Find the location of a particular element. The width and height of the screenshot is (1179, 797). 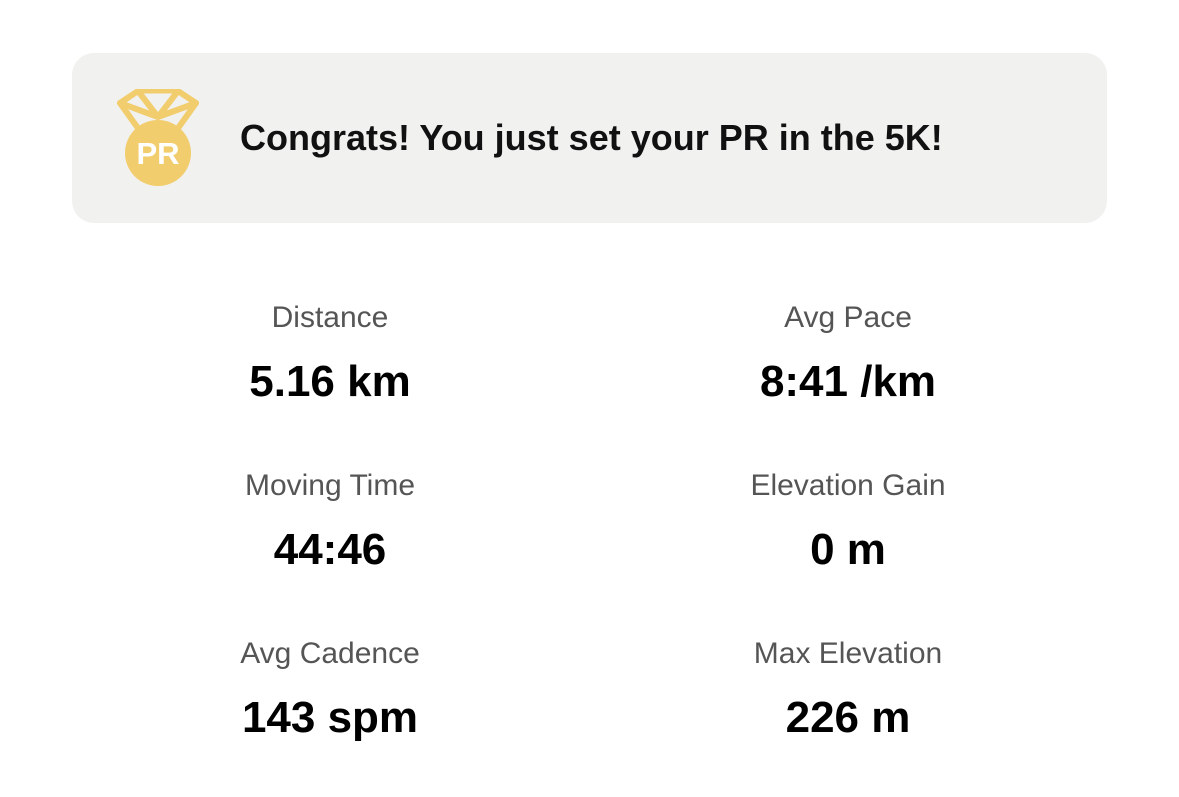

stat-avg-cadence: Avg Cadence 143 spm is located at coordinates (330, 688).